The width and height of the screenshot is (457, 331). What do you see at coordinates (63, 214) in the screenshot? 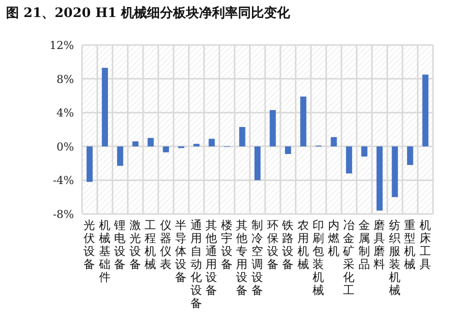
I see `y-tick-label: -8%` at bounding box center [63, 214].